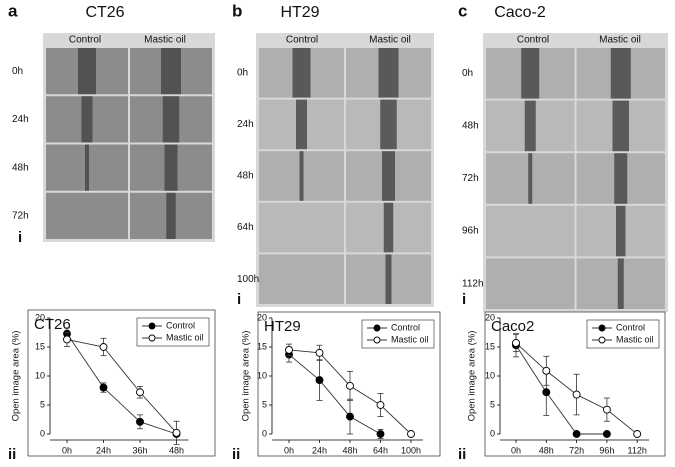 This screenshot has height=467, width=675. I want to click on x-tick-label: 36h, so click(139, 450).